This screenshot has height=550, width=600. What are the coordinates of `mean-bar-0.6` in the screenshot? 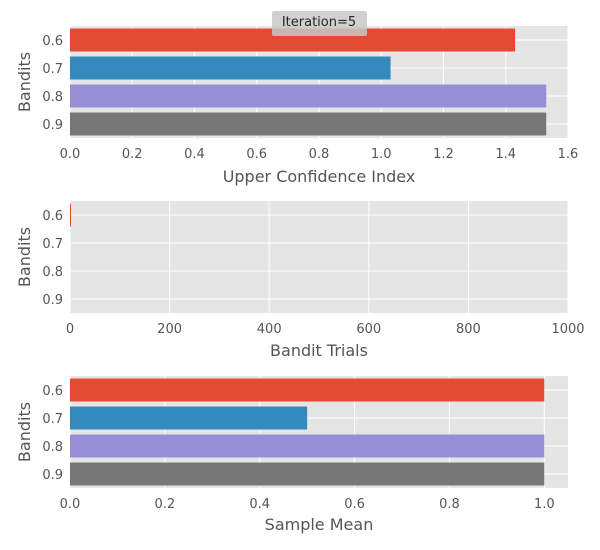 It's located at (307, 390).